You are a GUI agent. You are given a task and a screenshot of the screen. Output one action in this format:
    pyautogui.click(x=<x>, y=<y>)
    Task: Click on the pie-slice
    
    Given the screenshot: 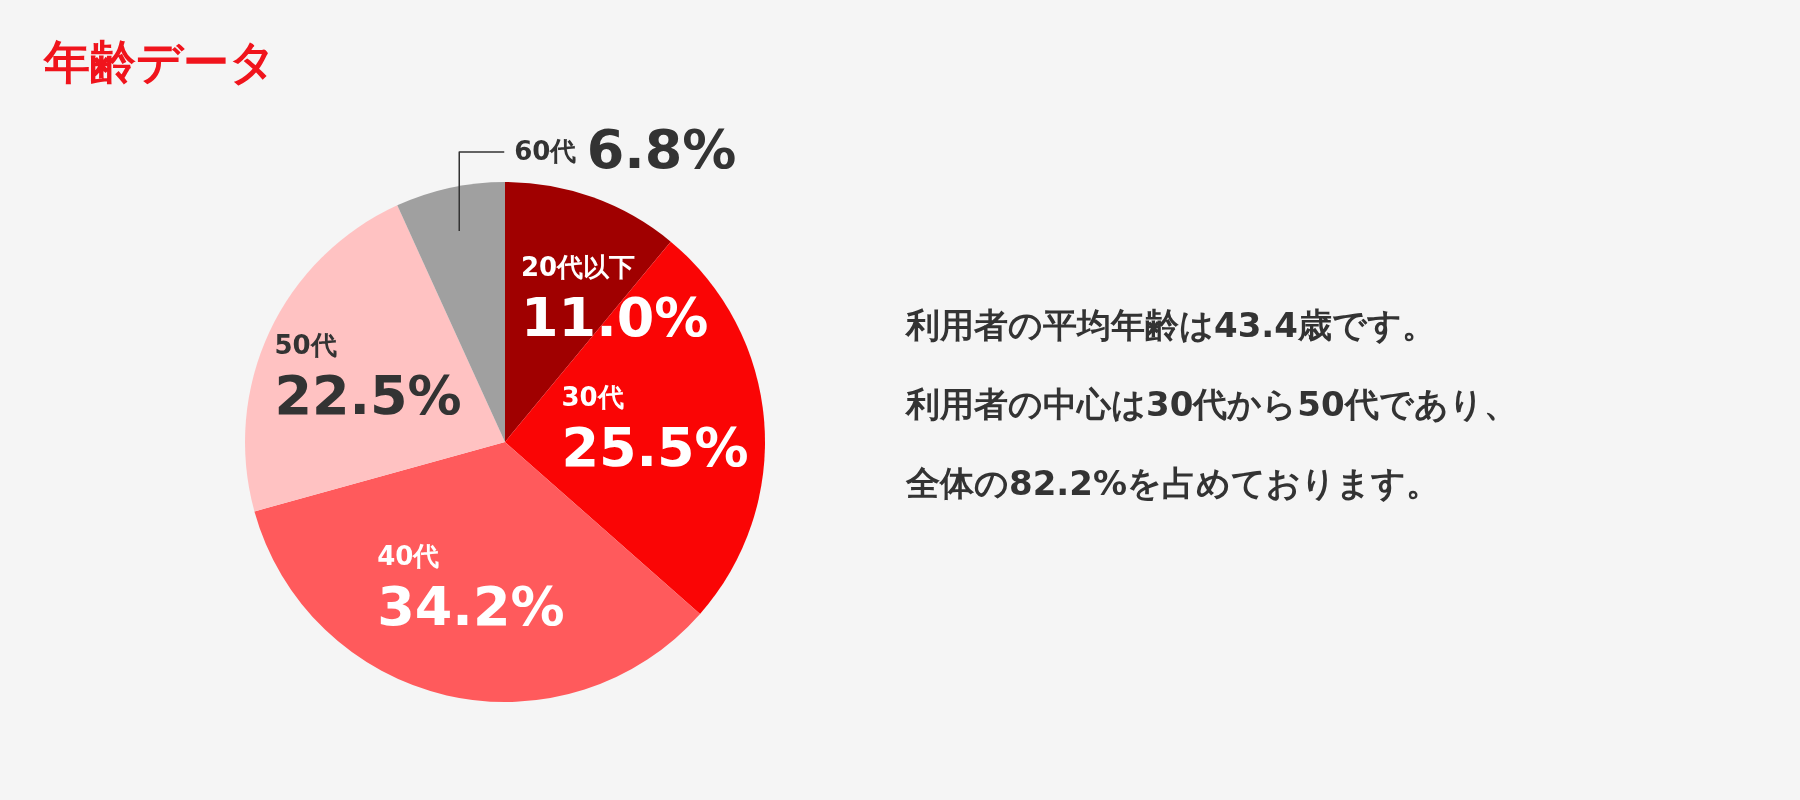 What is the action you would take?
    pyautogui.click(x=375, y=358)
    